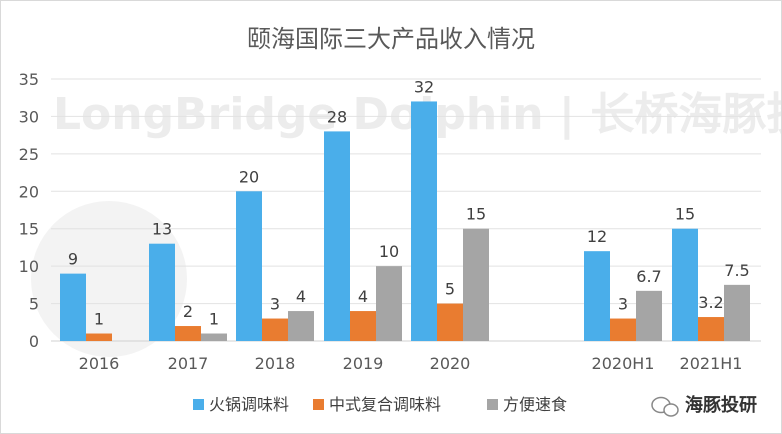 The width and height of the screenshot is (782, 434). What do you see at coordinates (73, 259) in the screenshot?
I see `data-label: 9` at bounding box center [73, 259].